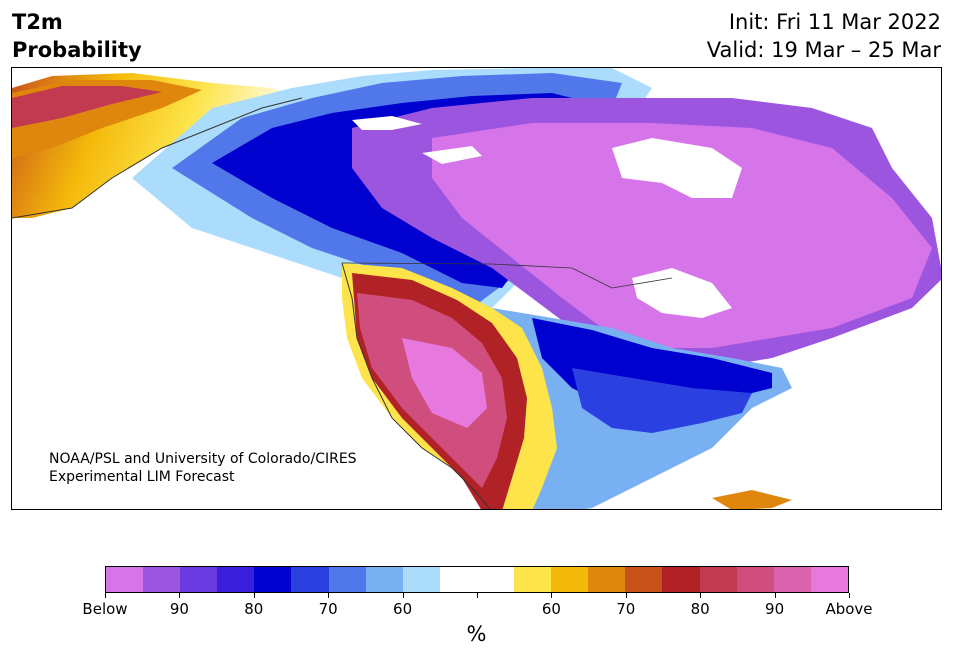 The image size is (953, 659). What do you see at coordinates (476, 610) in the screenshot?
I see `colorbar-labels: Below 90 80 70 60 60 70 80 90 Above` at bounding box center [476, 610].